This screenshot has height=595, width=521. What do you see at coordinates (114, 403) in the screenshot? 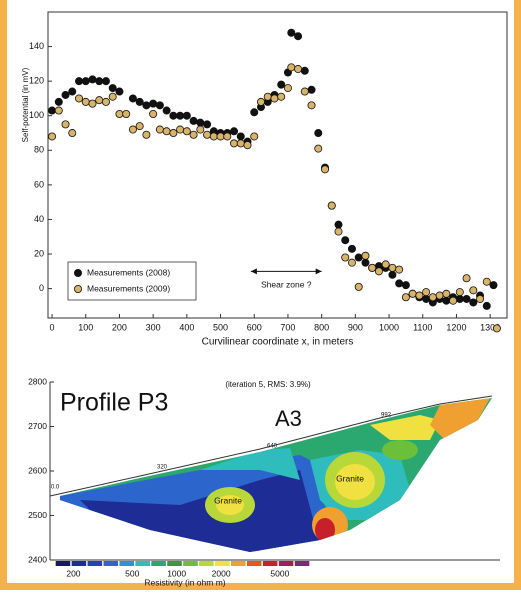
I see `section-title: Profile P3` at bounding box center [114, 403].